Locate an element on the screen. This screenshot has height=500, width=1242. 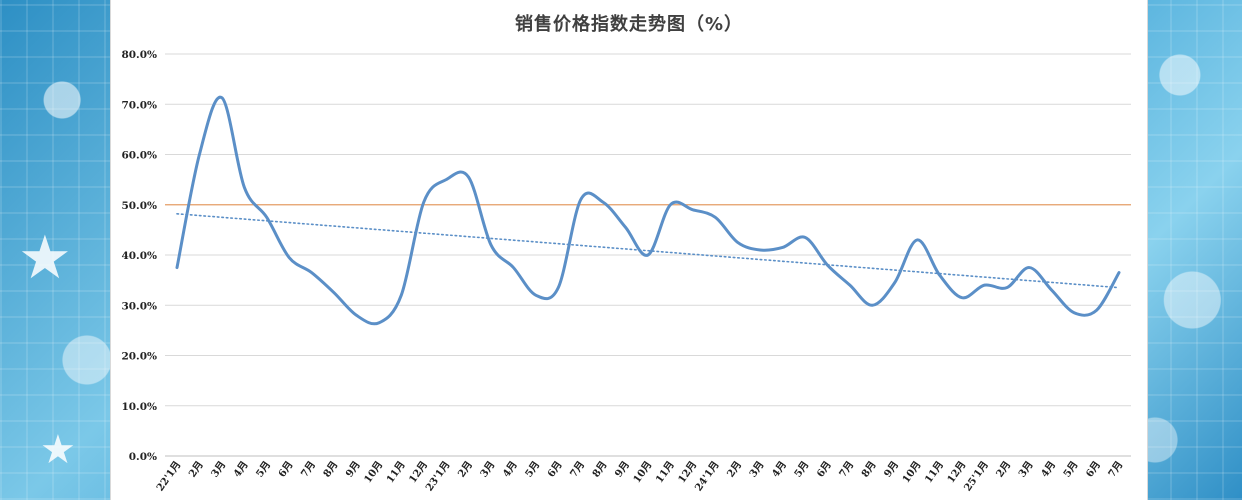
y-tick-label: 80.0% is located at coordinates (139, 55).